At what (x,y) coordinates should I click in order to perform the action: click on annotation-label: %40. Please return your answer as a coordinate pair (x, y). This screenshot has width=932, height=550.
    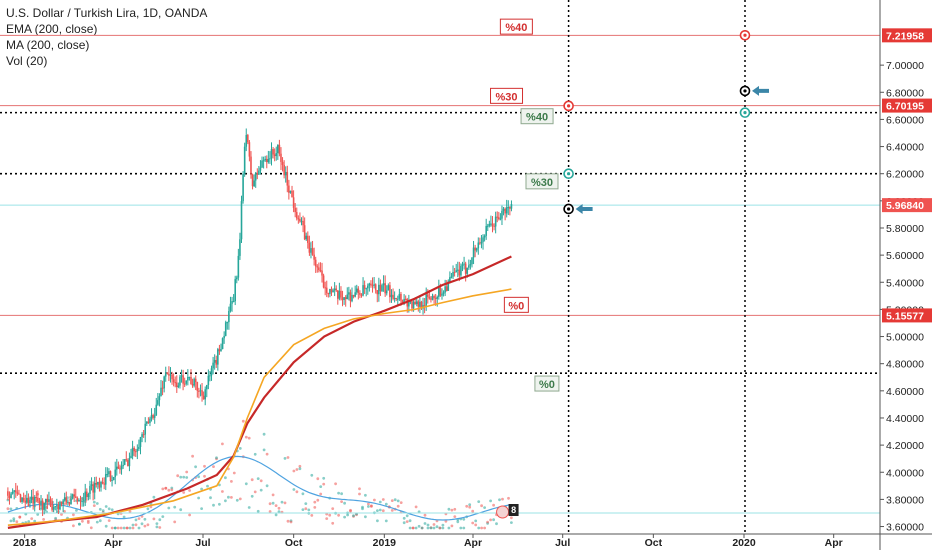
    Looking at the image, I should click on (516, 28).